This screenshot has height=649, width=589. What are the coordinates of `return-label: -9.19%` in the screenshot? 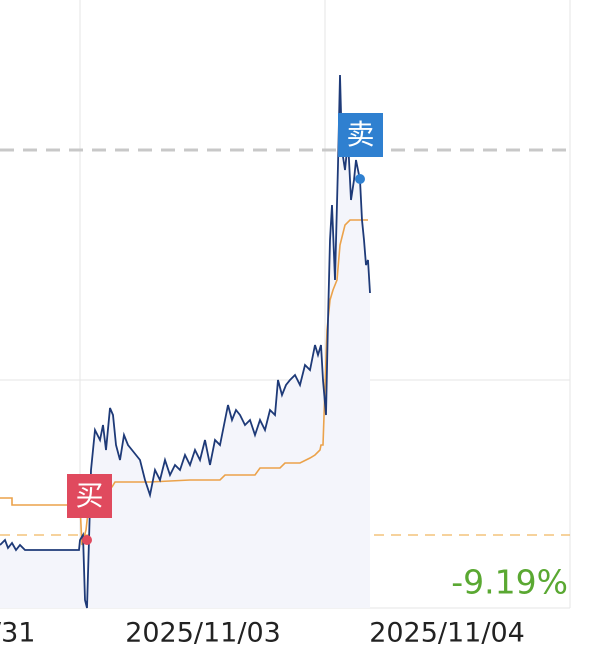 It's located at (509, 582).